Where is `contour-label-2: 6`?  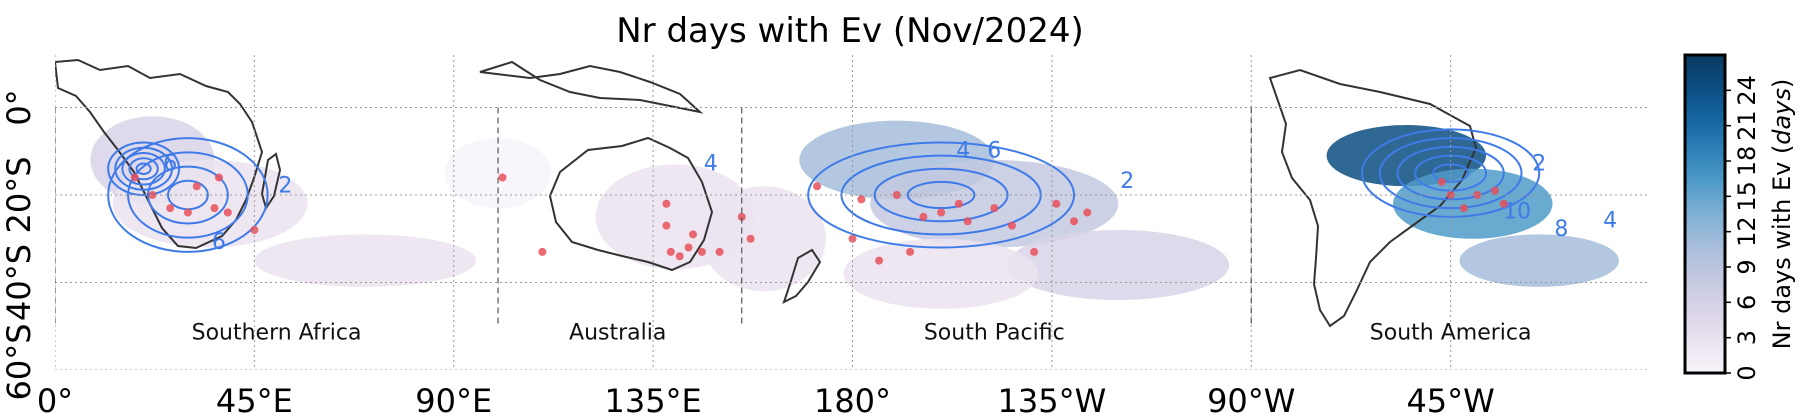 contour-label-2: 6 is located at coordinates (170, 163).